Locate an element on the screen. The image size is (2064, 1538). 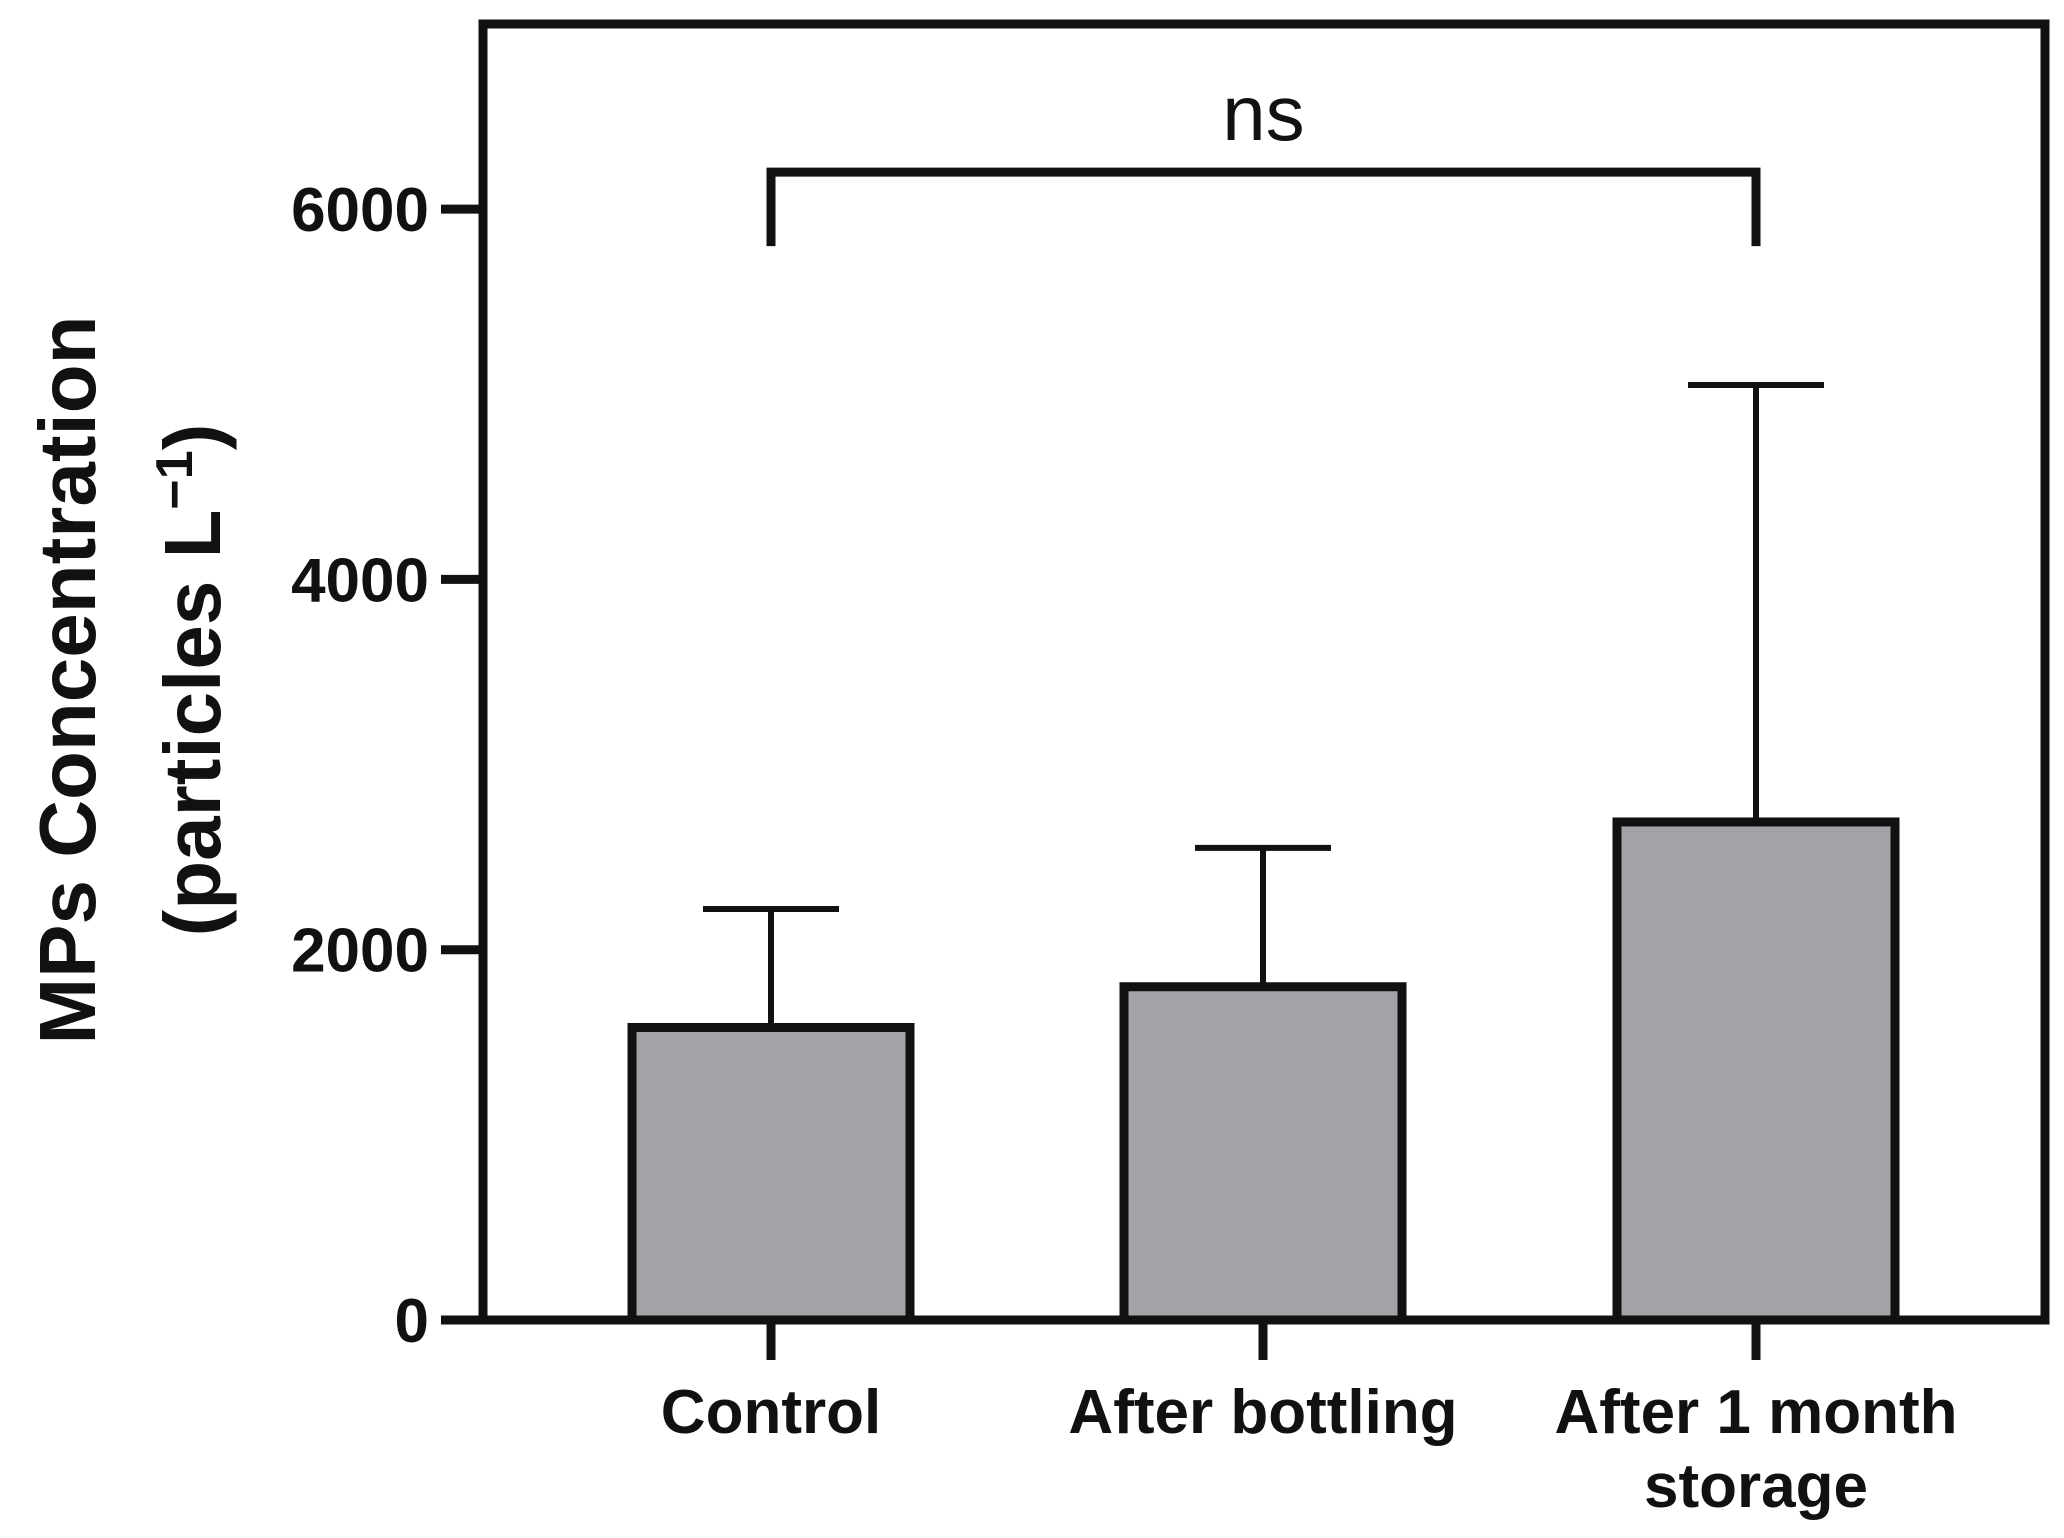
y-axis-title-line1: MPs Concentration is located at coordinates (67, 680).